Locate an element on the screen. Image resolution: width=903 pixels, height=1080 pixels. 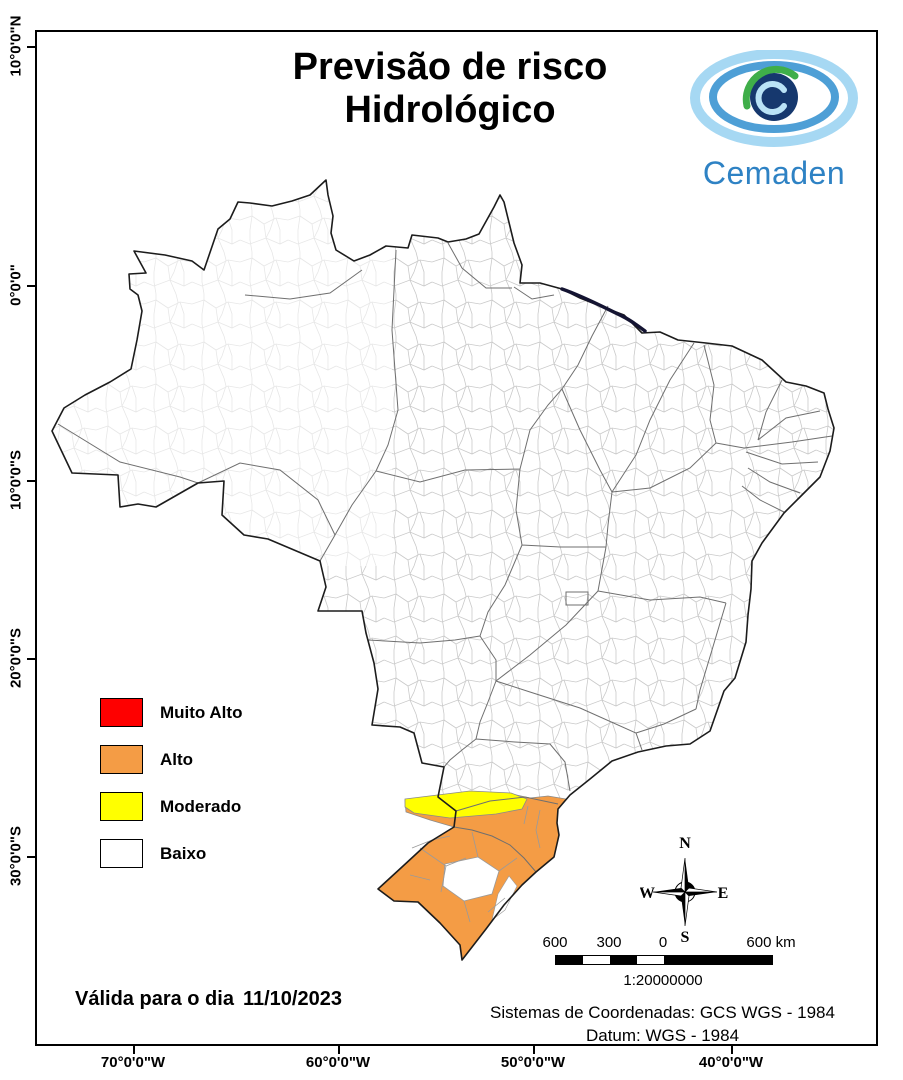
validity-text: Válida para o dia 11/10/2023 is located at coordinates (208, 999).